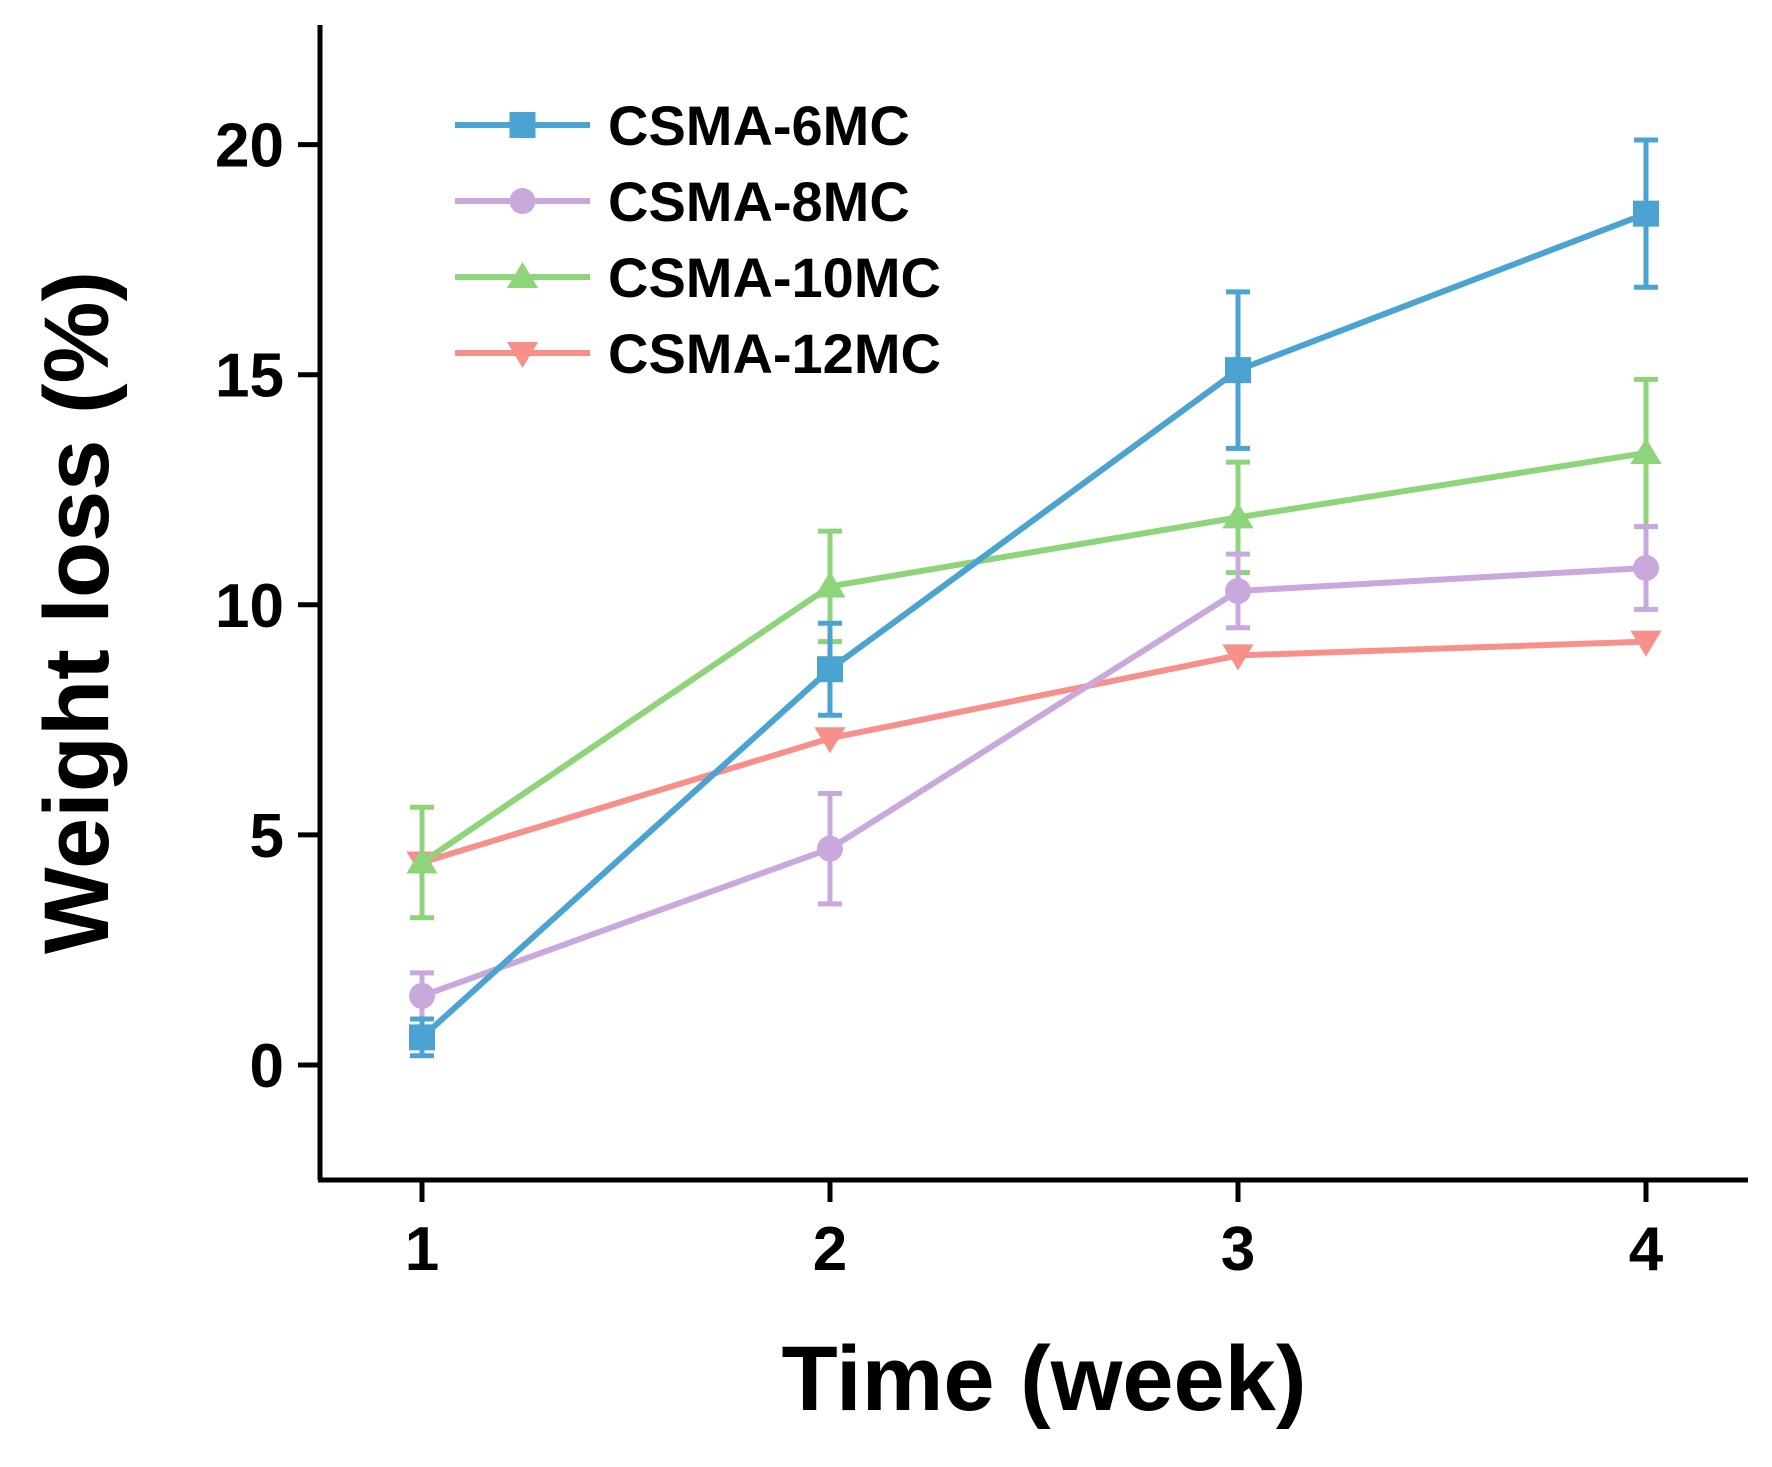 This screenshot has width=1772, height=1467. Describe the element at coordinates (249, 376) in the screenshot. I see `y-tick-label: 15` at that location.